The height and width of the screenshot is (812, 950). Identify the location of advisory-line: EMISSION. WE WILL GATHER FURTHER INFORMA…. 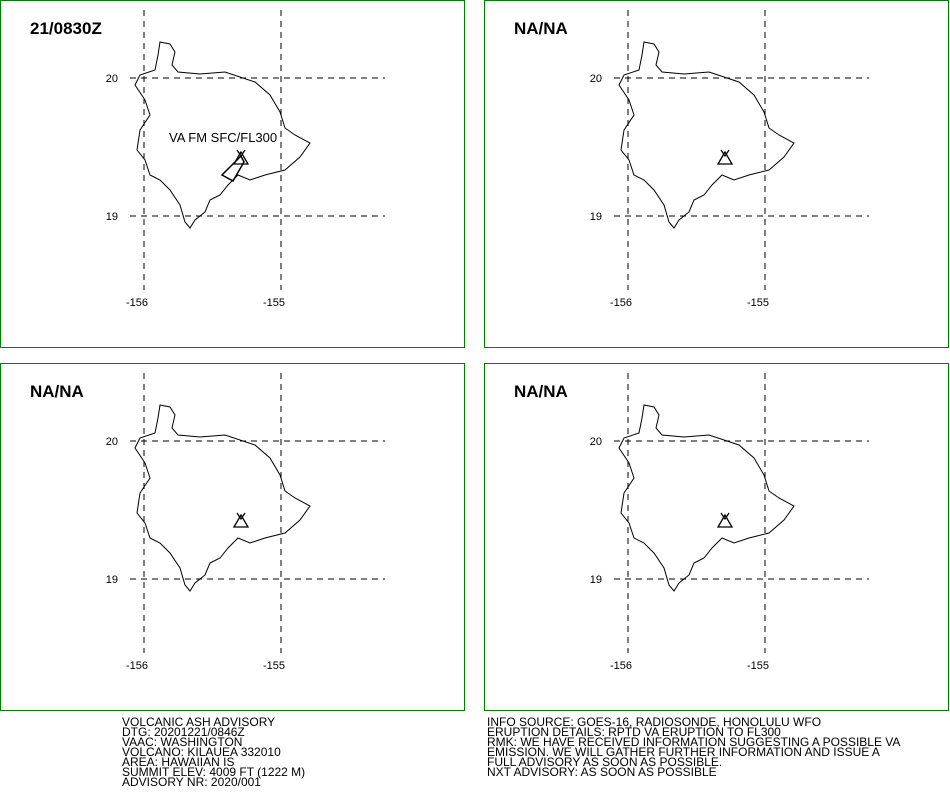
(683, 752).